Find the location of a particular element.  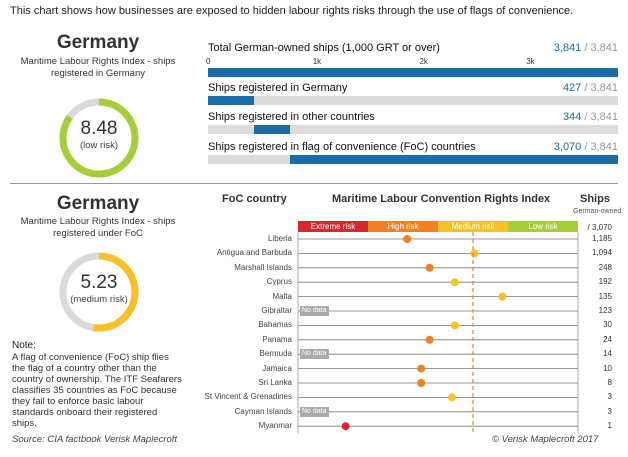

ships-subheader: German-owned is located at coordinates (597, 211).